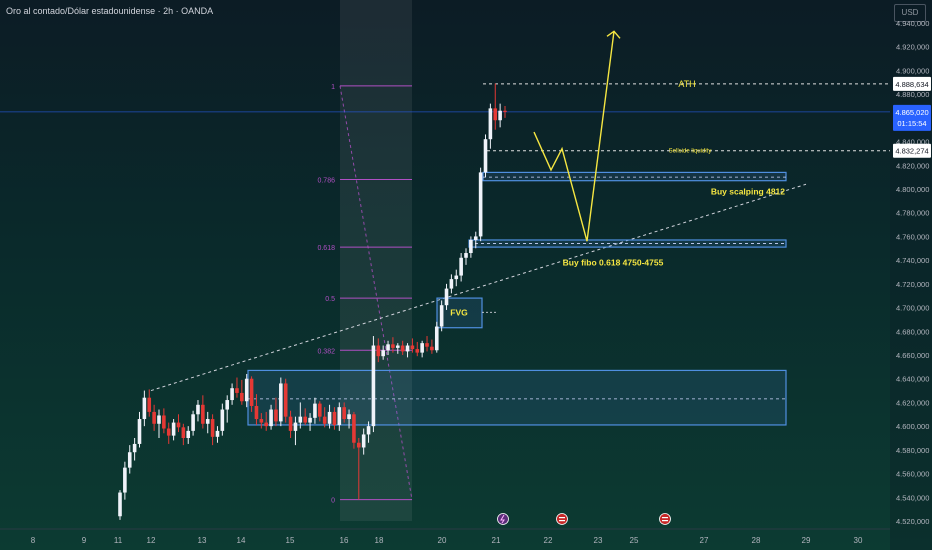 The height and width of the screenshot is (550, 932). I want to click on price-axis-tick: 4.740,000, so click(912, 260).